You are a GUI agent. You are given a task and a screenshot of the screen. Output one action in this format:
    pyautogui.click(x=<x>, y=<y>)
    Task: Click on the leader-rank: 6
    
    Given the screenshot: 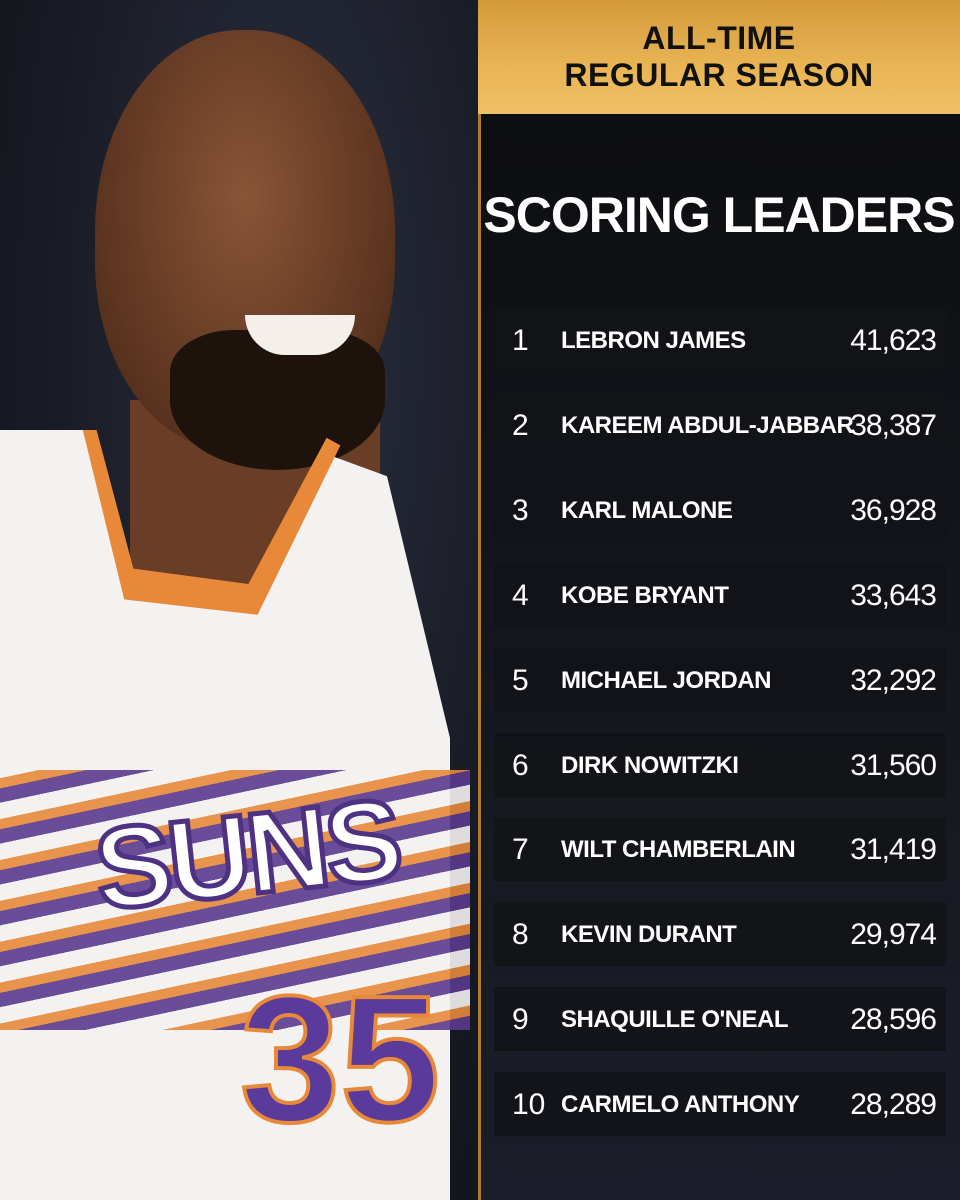 What is the action you would take?
    pyautogui.click(x=520, y=765)
    